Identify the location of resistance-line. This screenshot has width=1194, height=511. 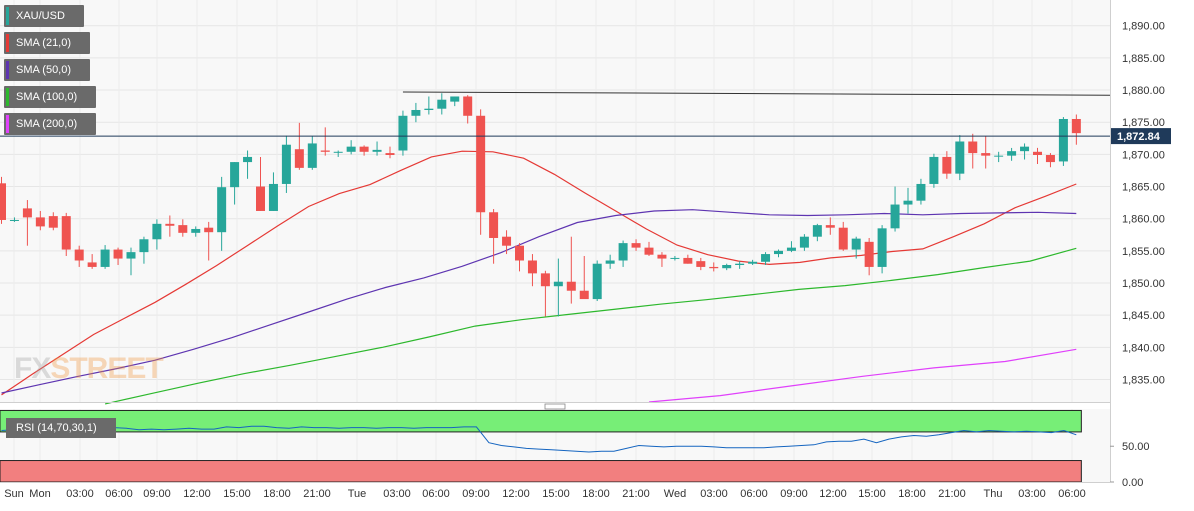
(756, 93).